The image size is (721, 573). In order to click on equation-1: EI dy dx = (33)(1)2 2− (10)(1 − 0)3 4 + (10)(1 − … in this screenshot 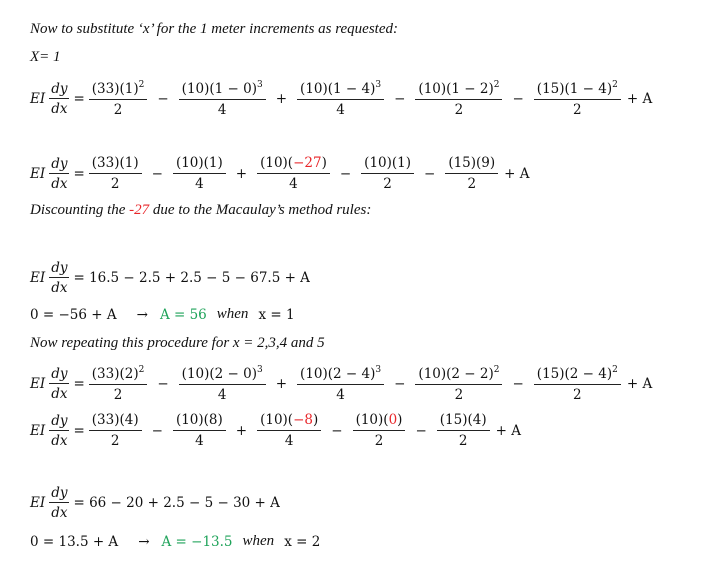, I will do `click(341, 99)`.